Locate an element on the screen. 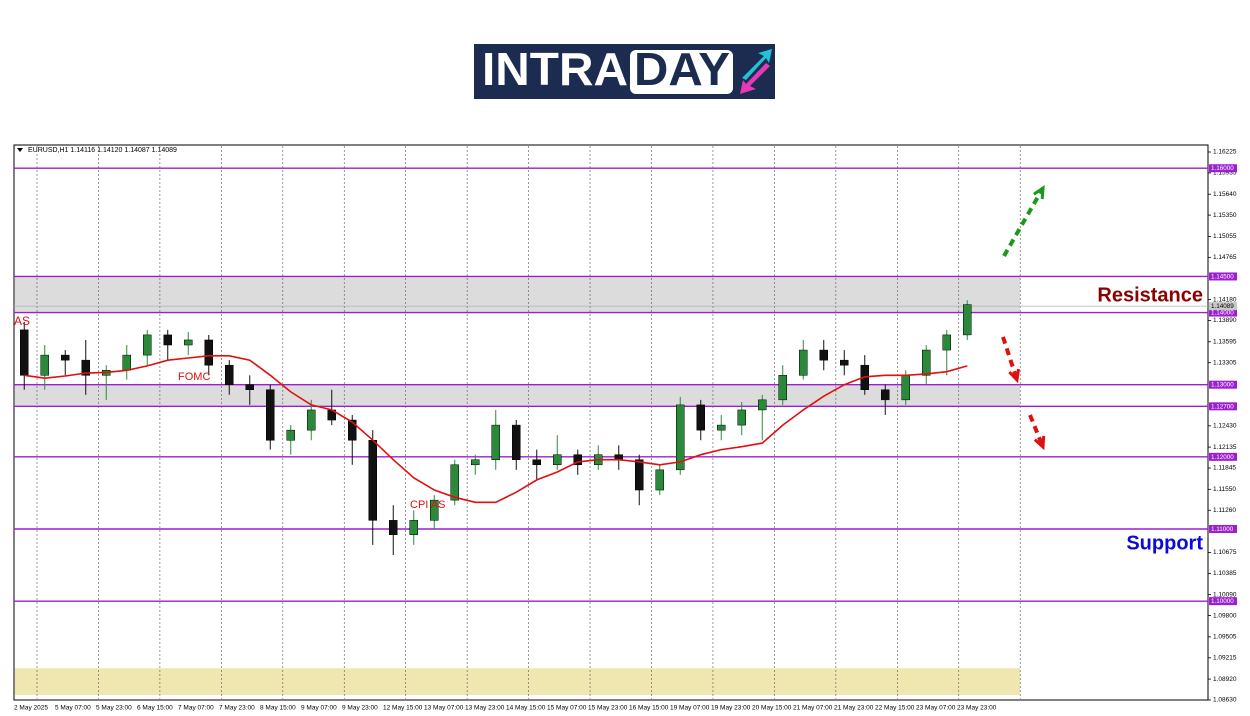 The image size is (1250, 716). last-price-label: 1.14089 is located at coordinates (1222, 306).